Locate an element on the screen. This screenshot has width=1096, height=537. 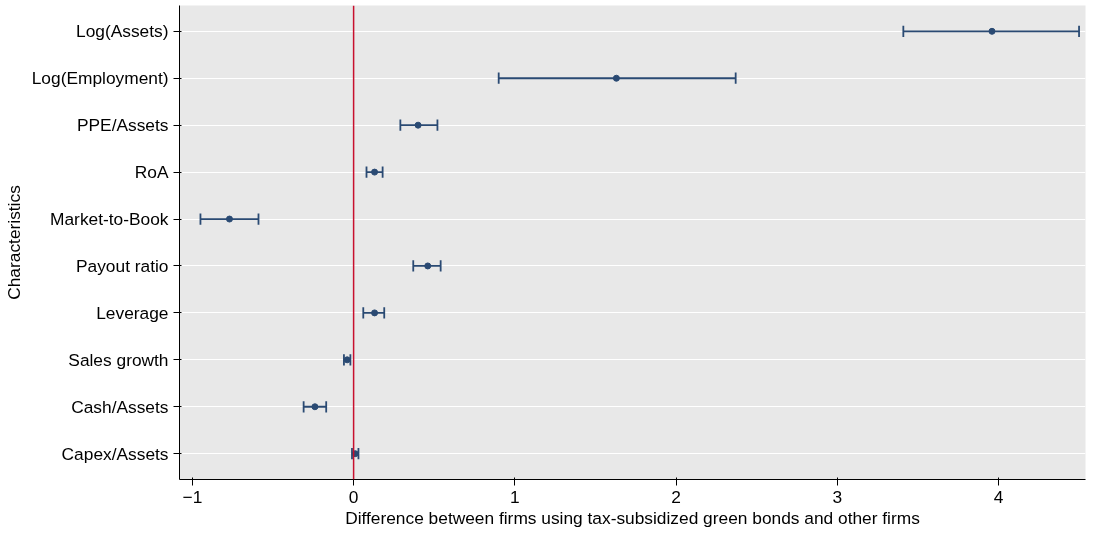
y-axis-title: Characteristics is located at coordinates (13, 242).